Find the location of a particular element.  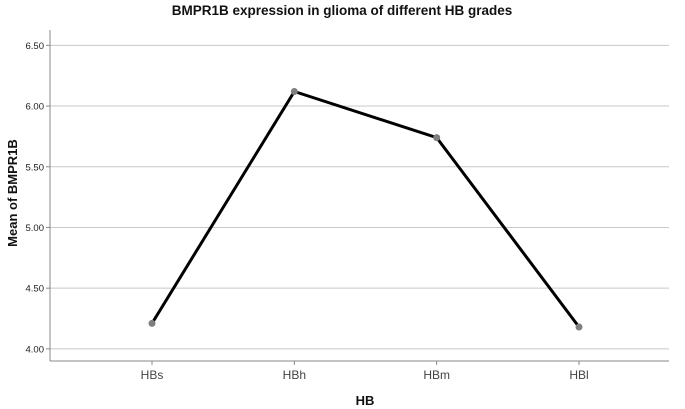

y-tick-label: 5.00 is located at coordinates (35, 228).